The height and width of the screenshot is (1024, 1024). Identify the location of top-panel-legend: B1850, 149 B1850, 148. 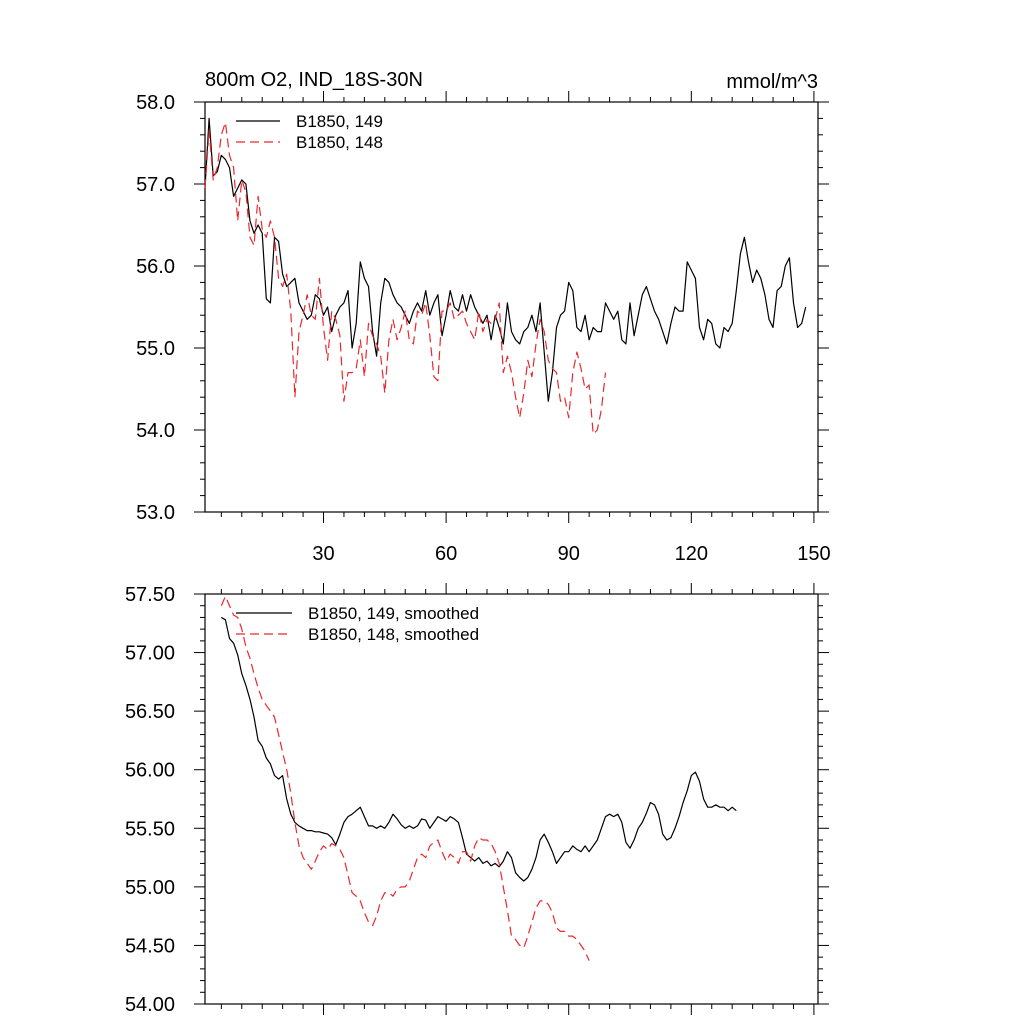
(309, 132).